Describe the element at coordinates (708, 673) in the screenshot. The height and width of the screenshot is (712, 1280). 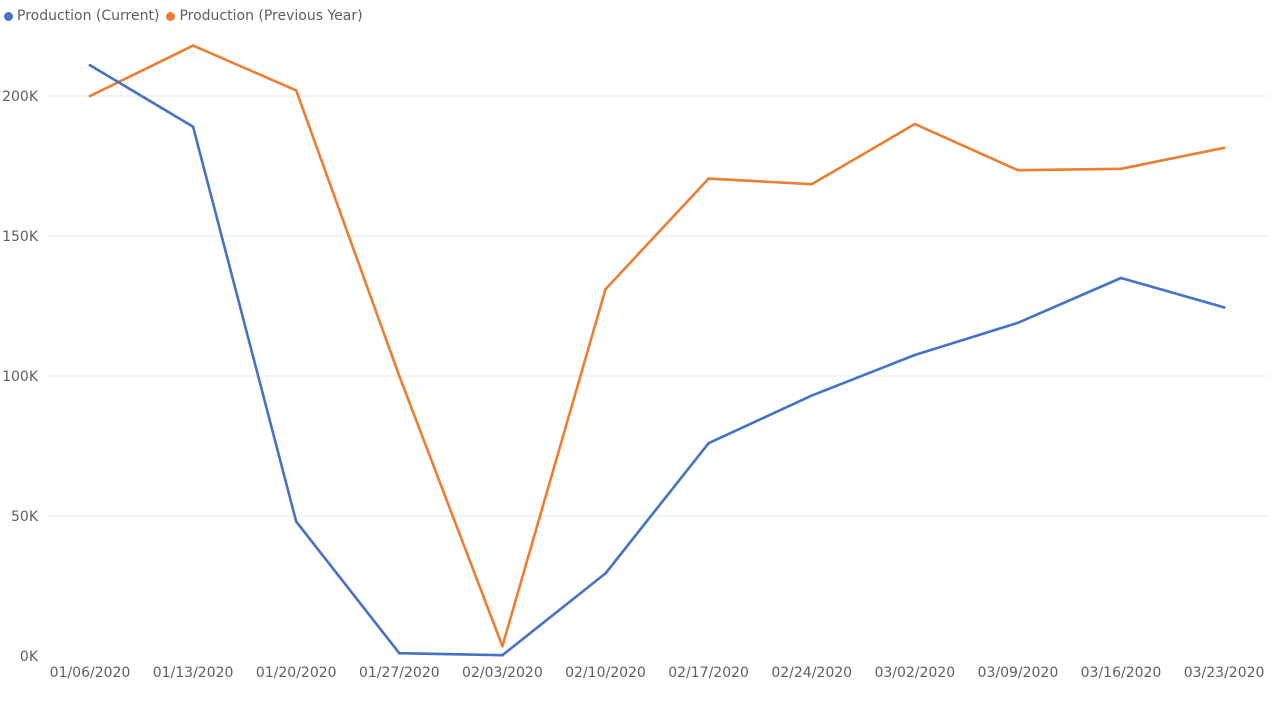
I see `x-tick-label: 02/17/2020` at that location.